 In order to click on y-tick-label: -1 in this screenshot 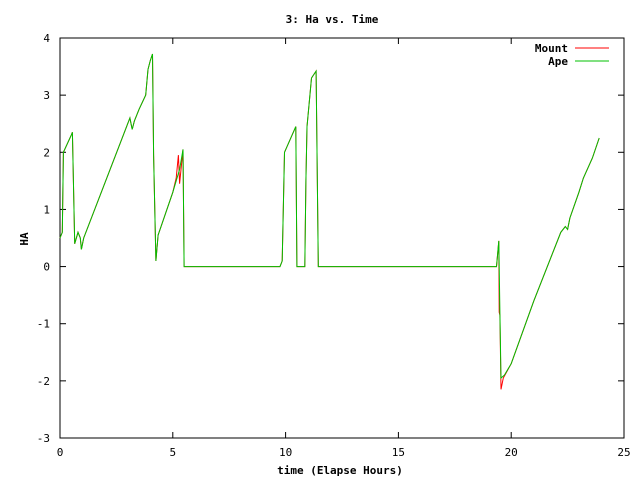, I will do `click(43, 324)`.